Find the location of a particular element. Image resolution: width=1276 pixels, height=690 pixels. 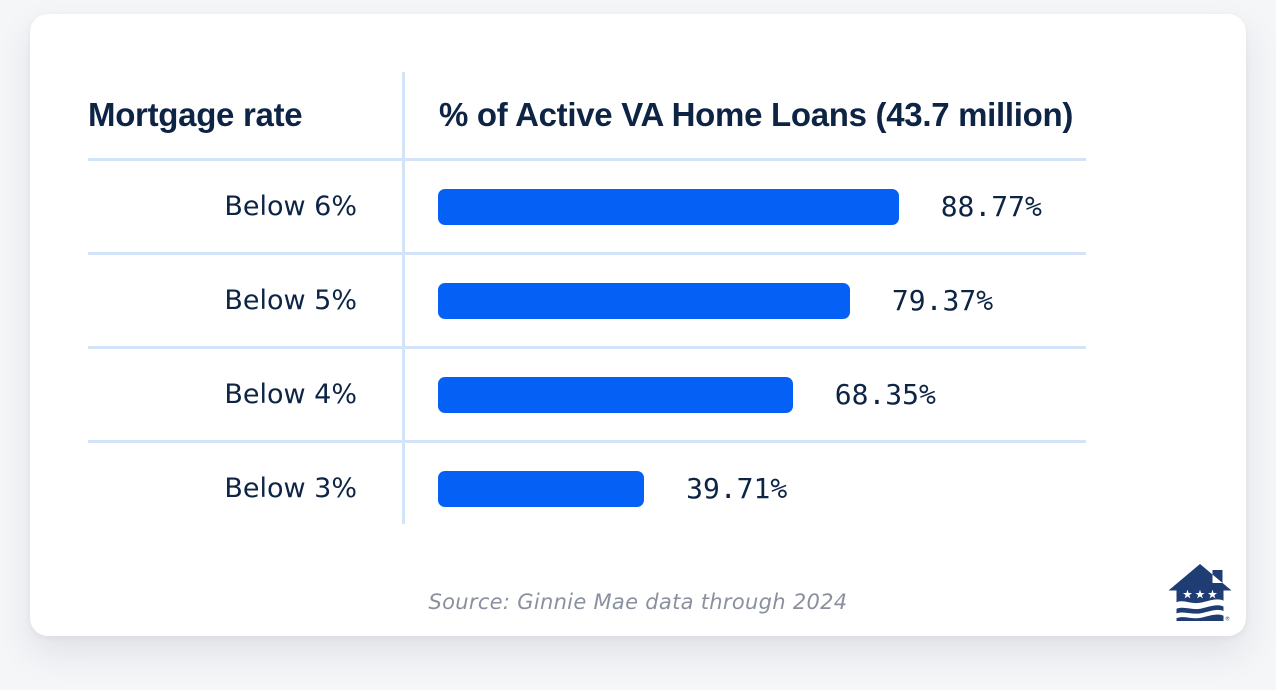

column-divider-line is located at coordinates (403, 298).